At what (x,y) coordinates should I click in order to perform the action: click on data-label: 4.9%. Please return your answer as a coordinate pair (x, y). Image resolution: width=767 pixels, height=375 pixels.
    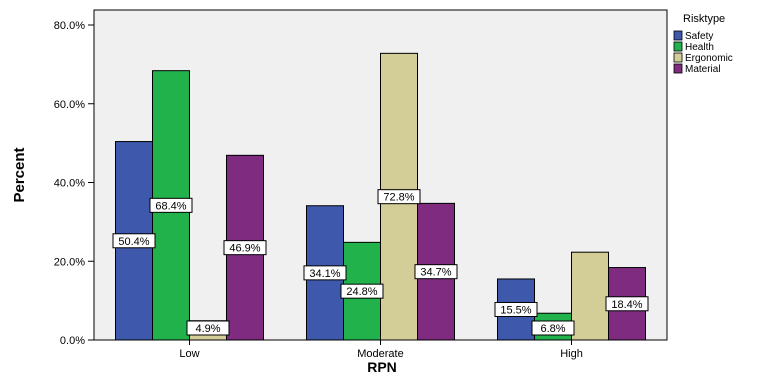
    Looking at the image, I should click on (208, 328).